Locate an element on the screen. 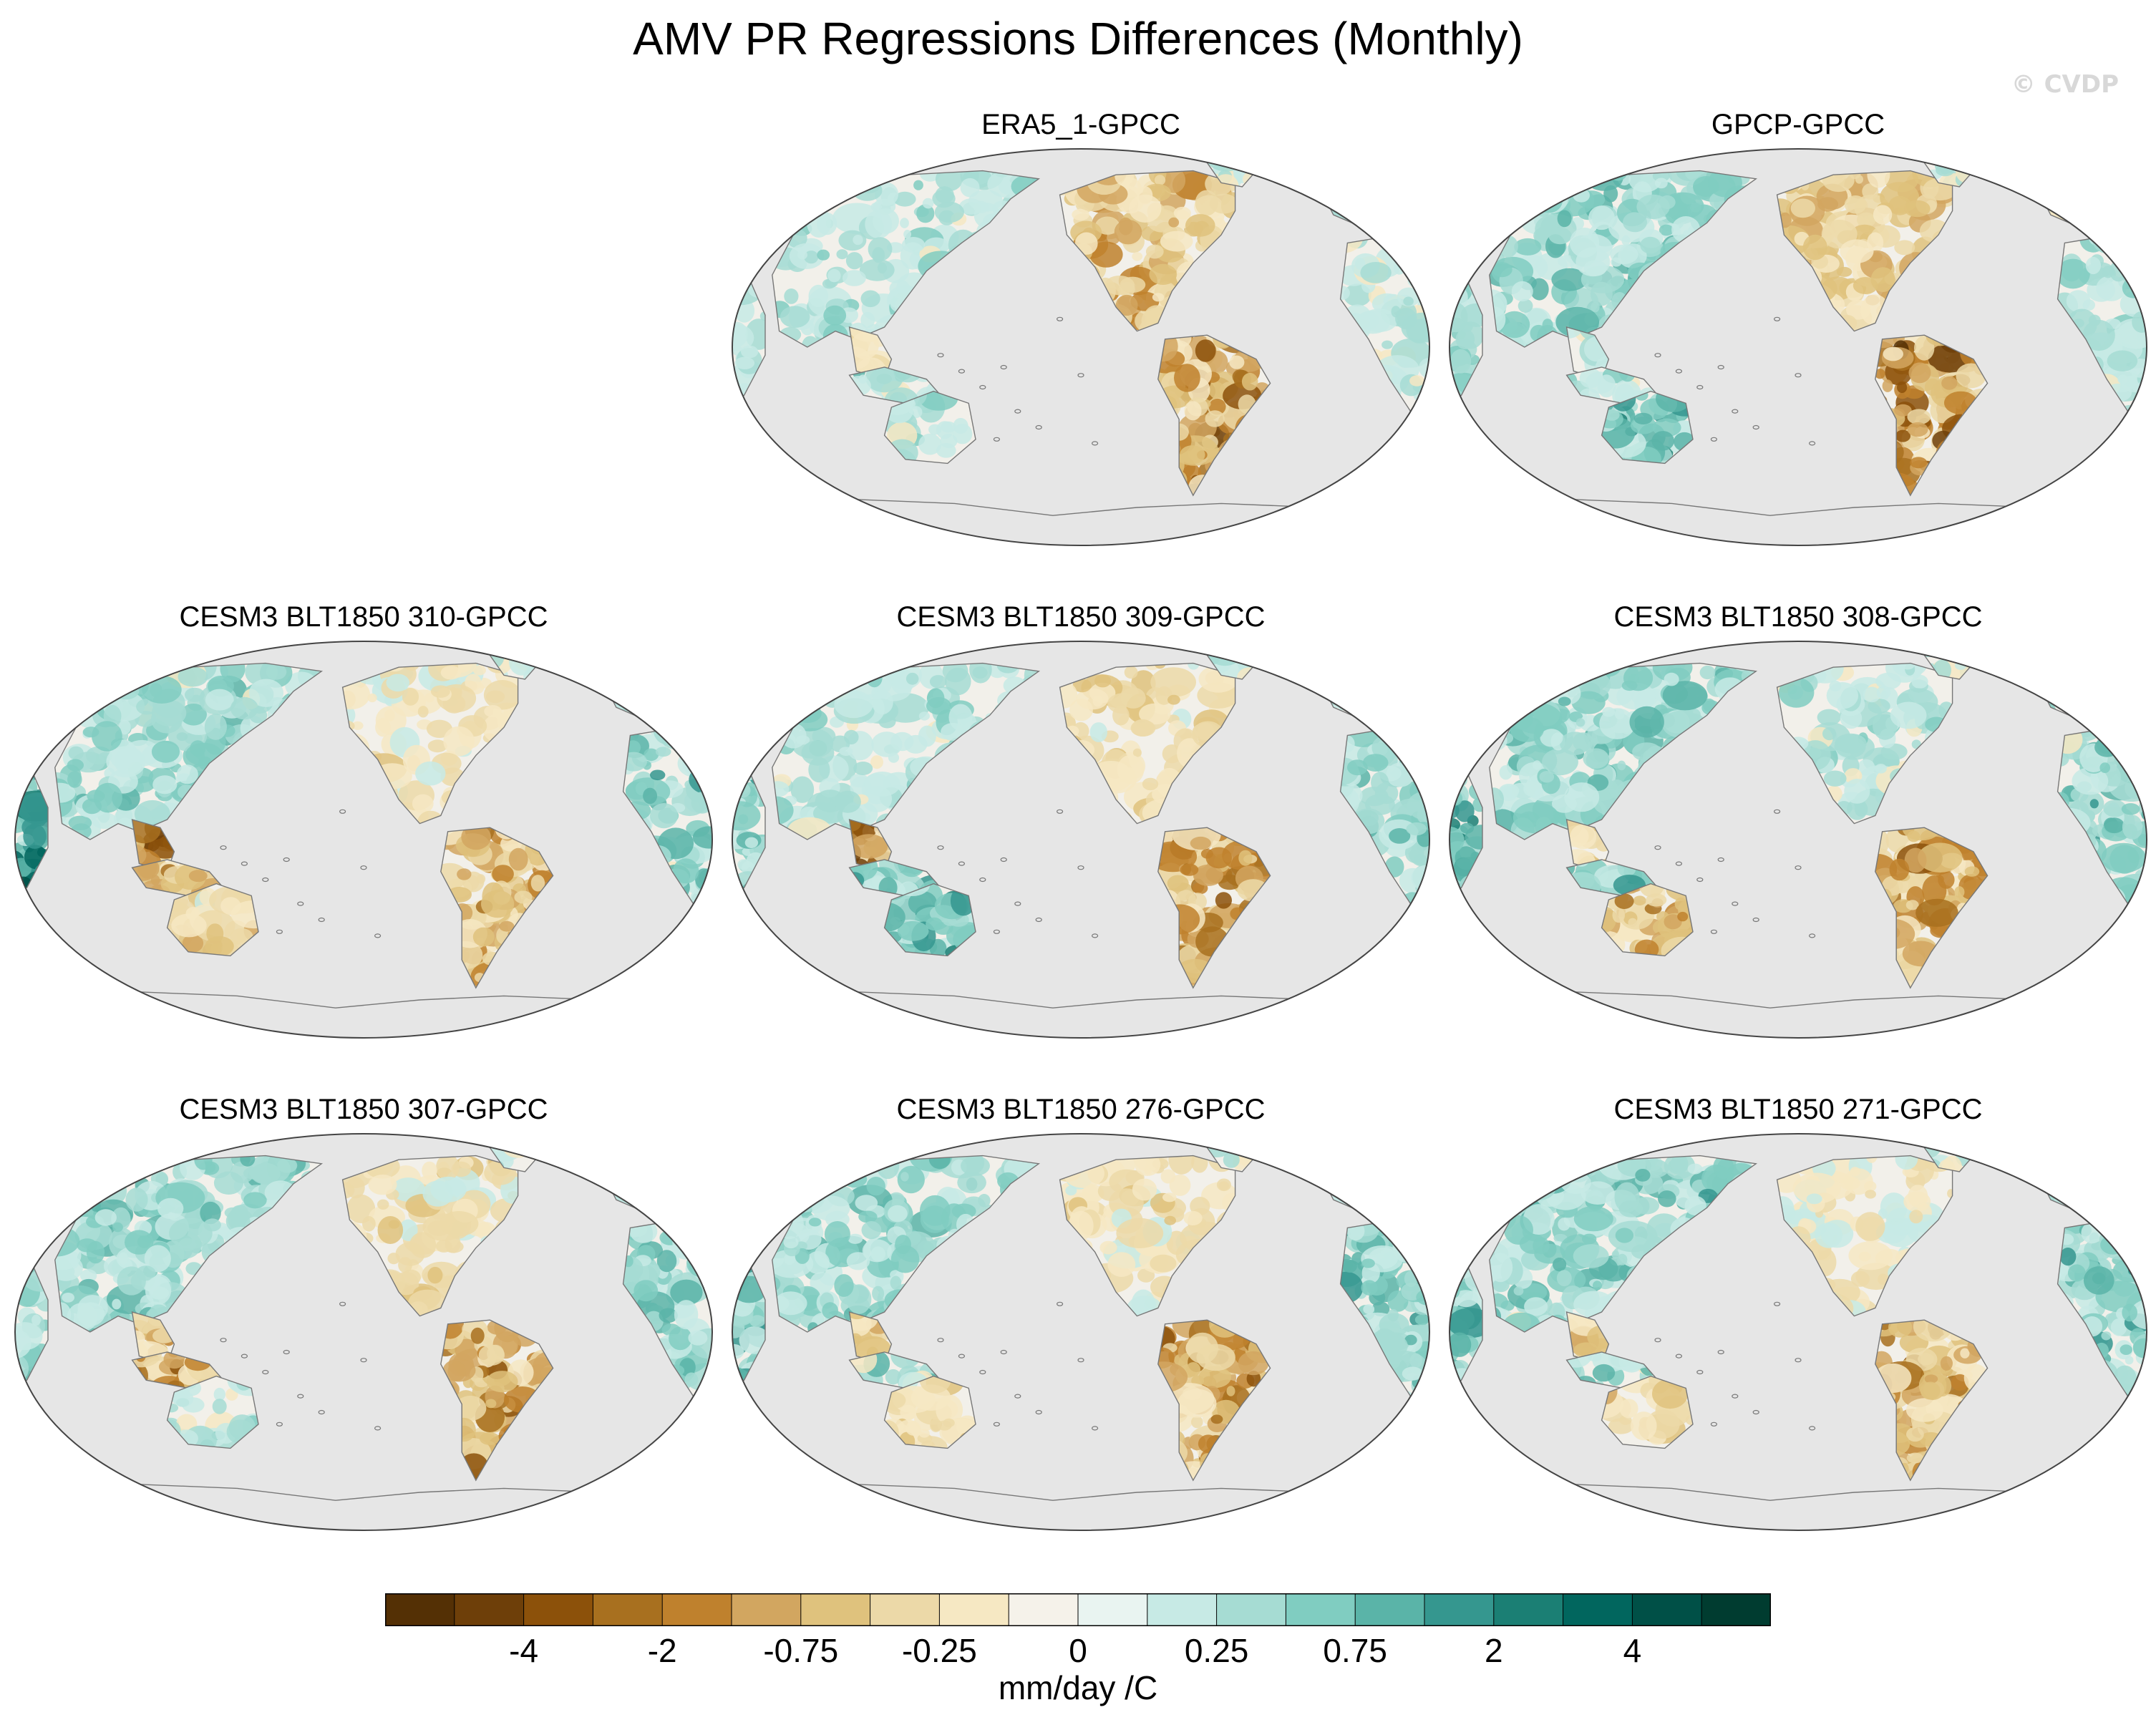 This screenshot has height=1730, width=2156. map-panel-cesm3-308: CESM3 BLT1850 308-GPCC is located at coordinates (1798, 822).